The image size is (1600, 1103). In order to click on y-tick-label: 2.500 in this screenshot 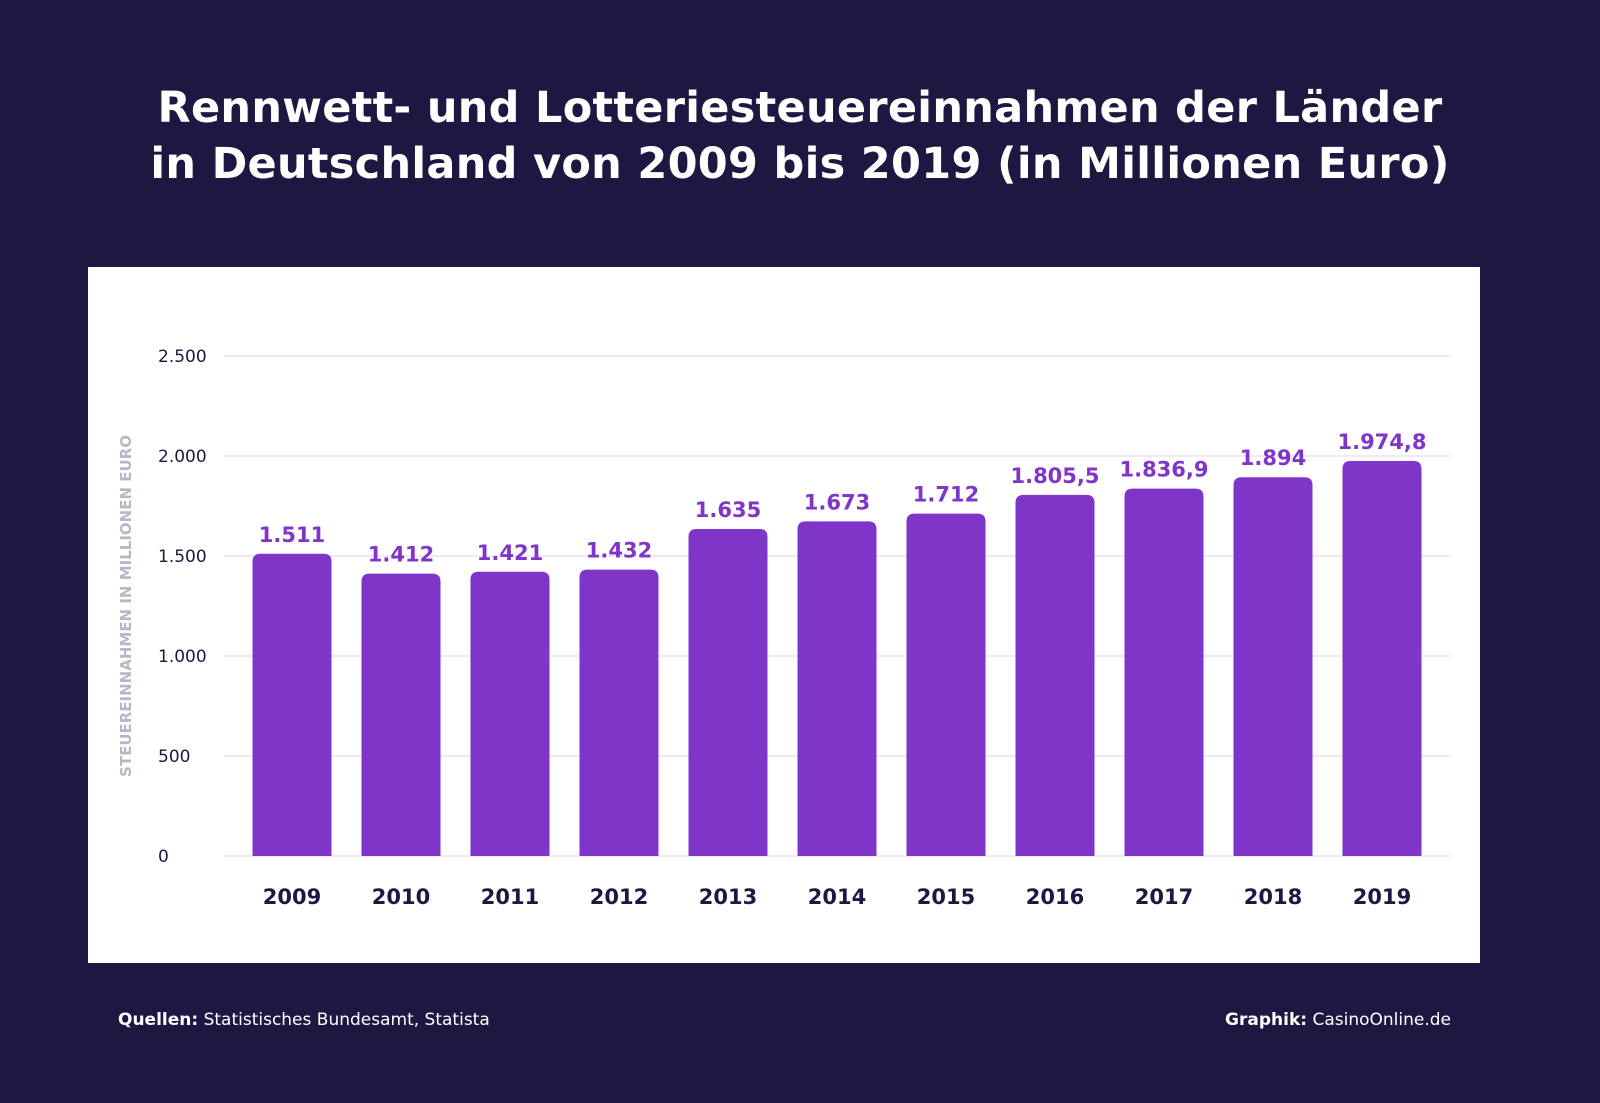, I will do `click(182, 357)`.